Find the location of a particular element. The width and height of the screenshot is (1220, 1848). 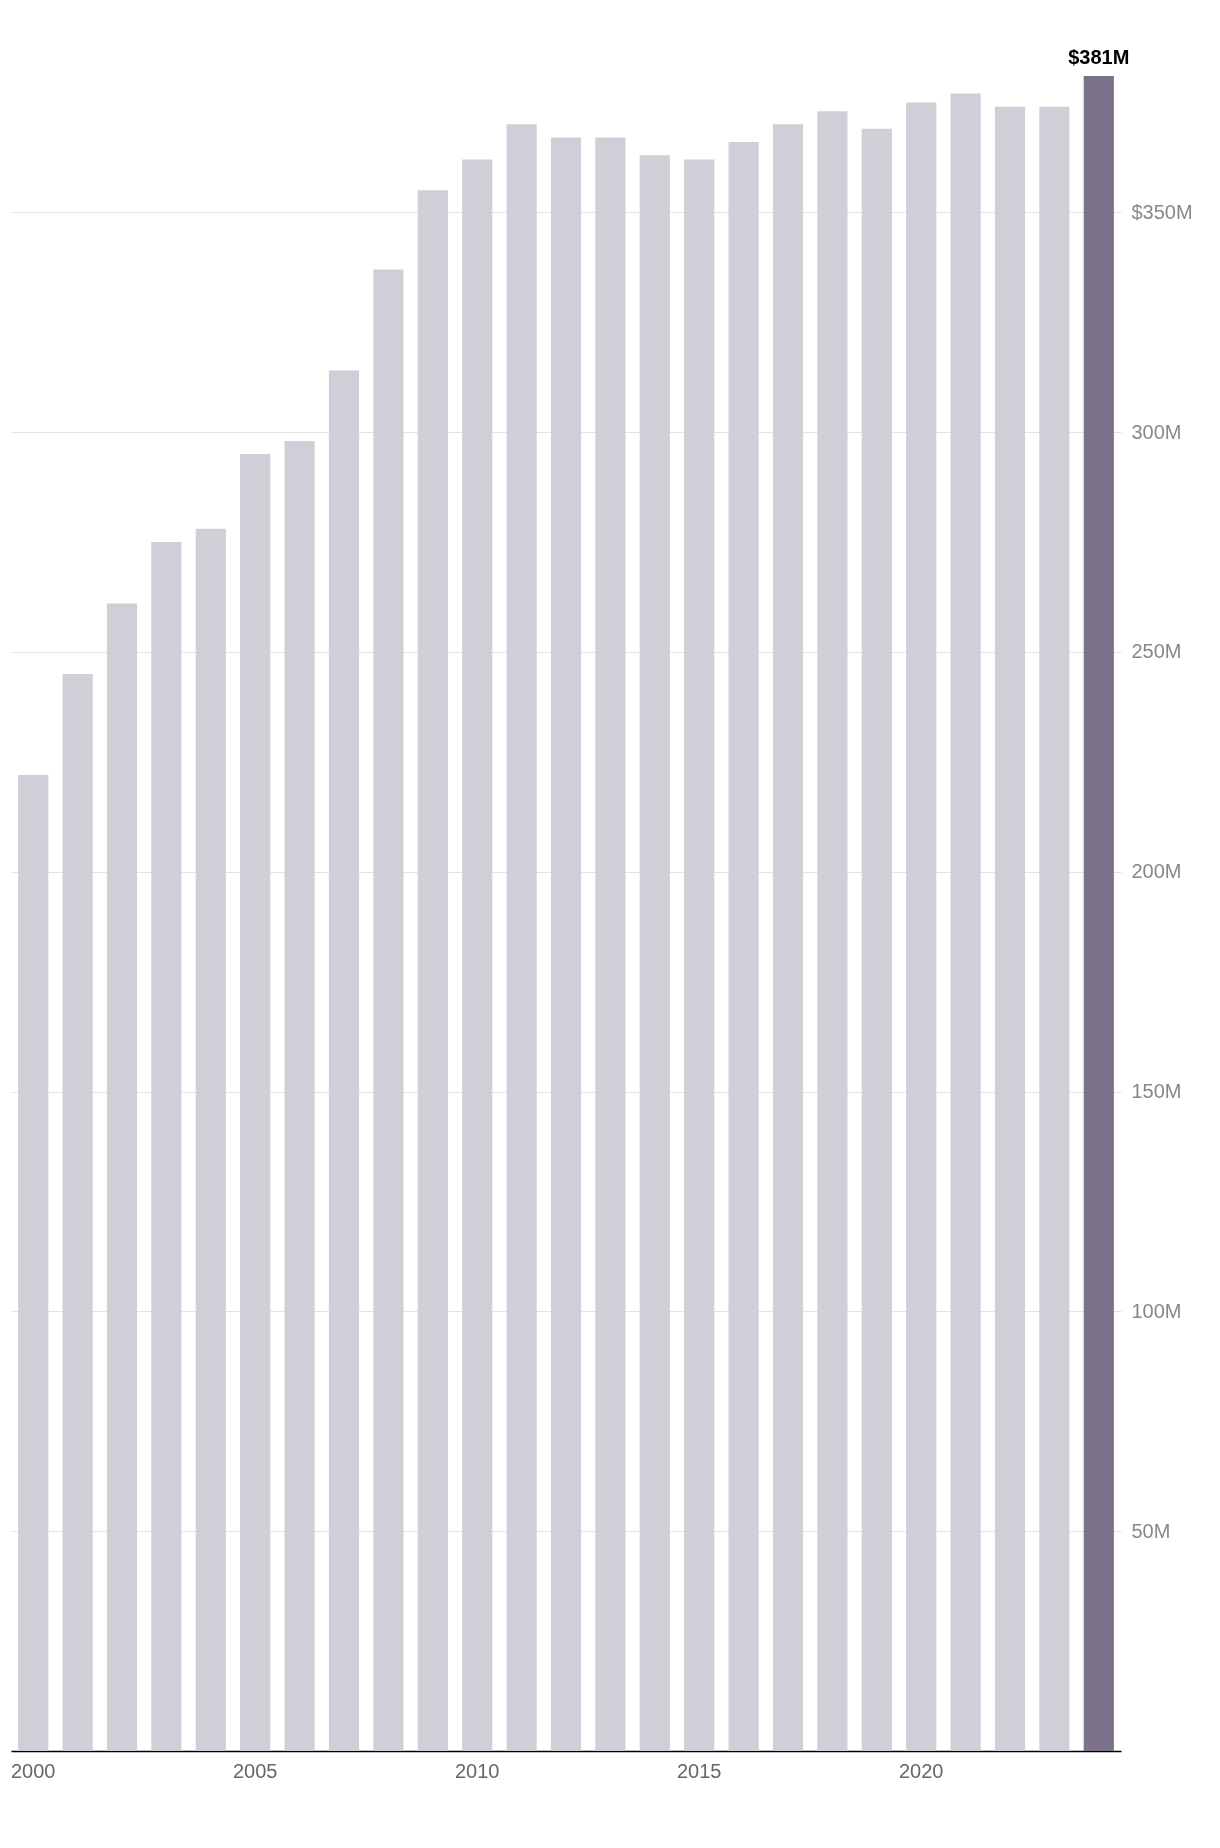

x-tick-label: 2005 is located at coordinates (255, 1770).